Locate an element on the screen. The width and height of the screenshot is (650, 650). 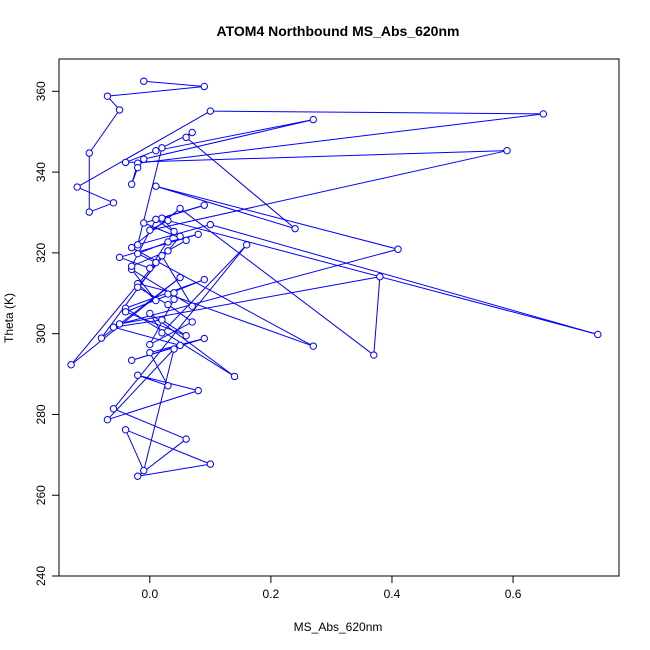
y-axis: 240 260 280 300 320 340 360 is located at coordinates (47, 333).